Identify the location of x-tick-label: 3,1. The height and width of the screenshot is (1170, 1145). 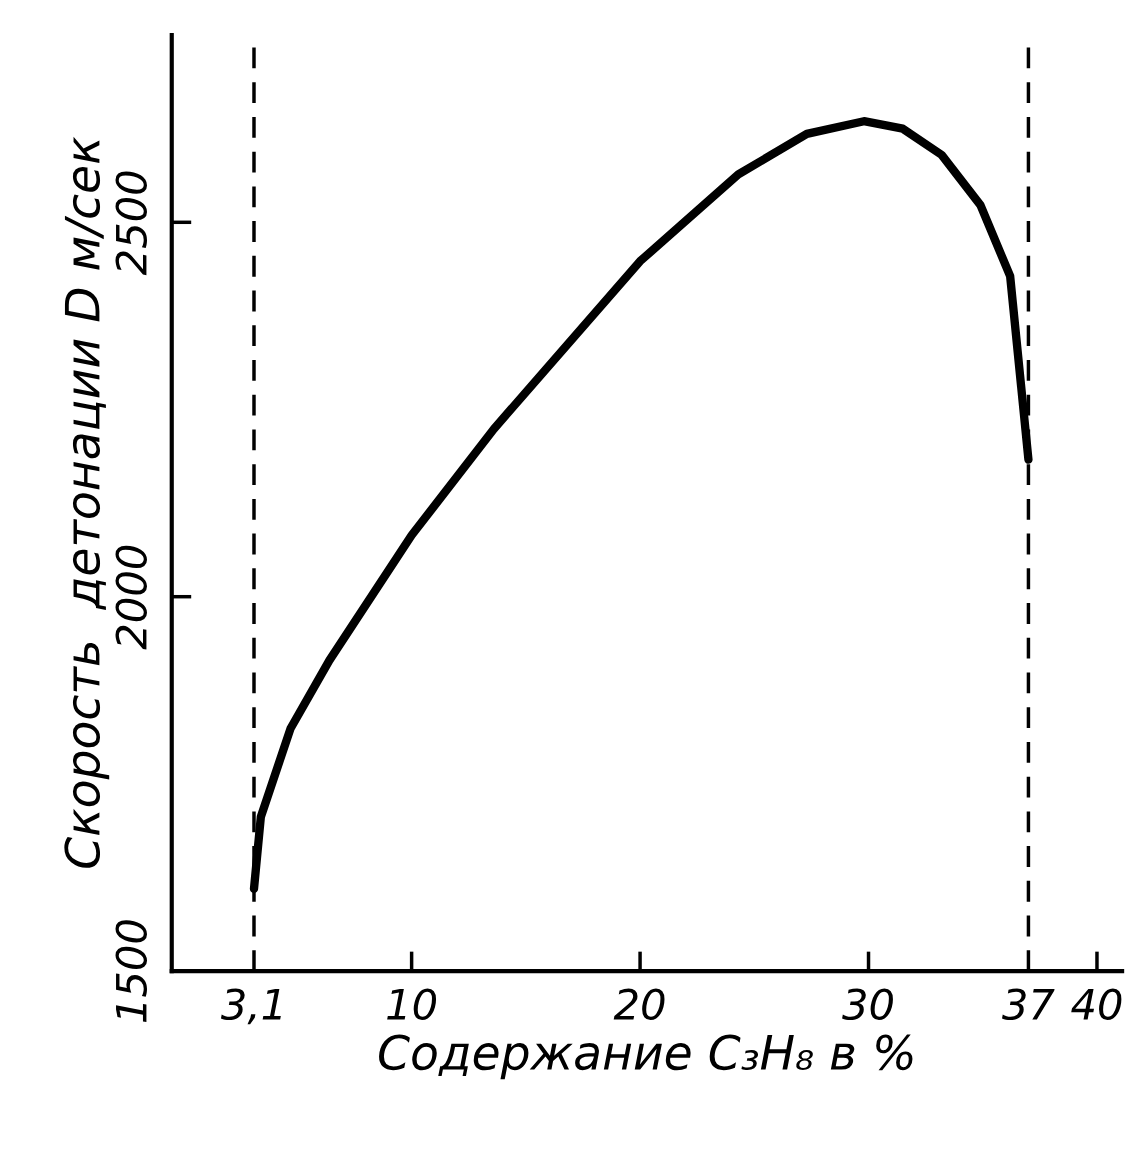
(250, 1006).